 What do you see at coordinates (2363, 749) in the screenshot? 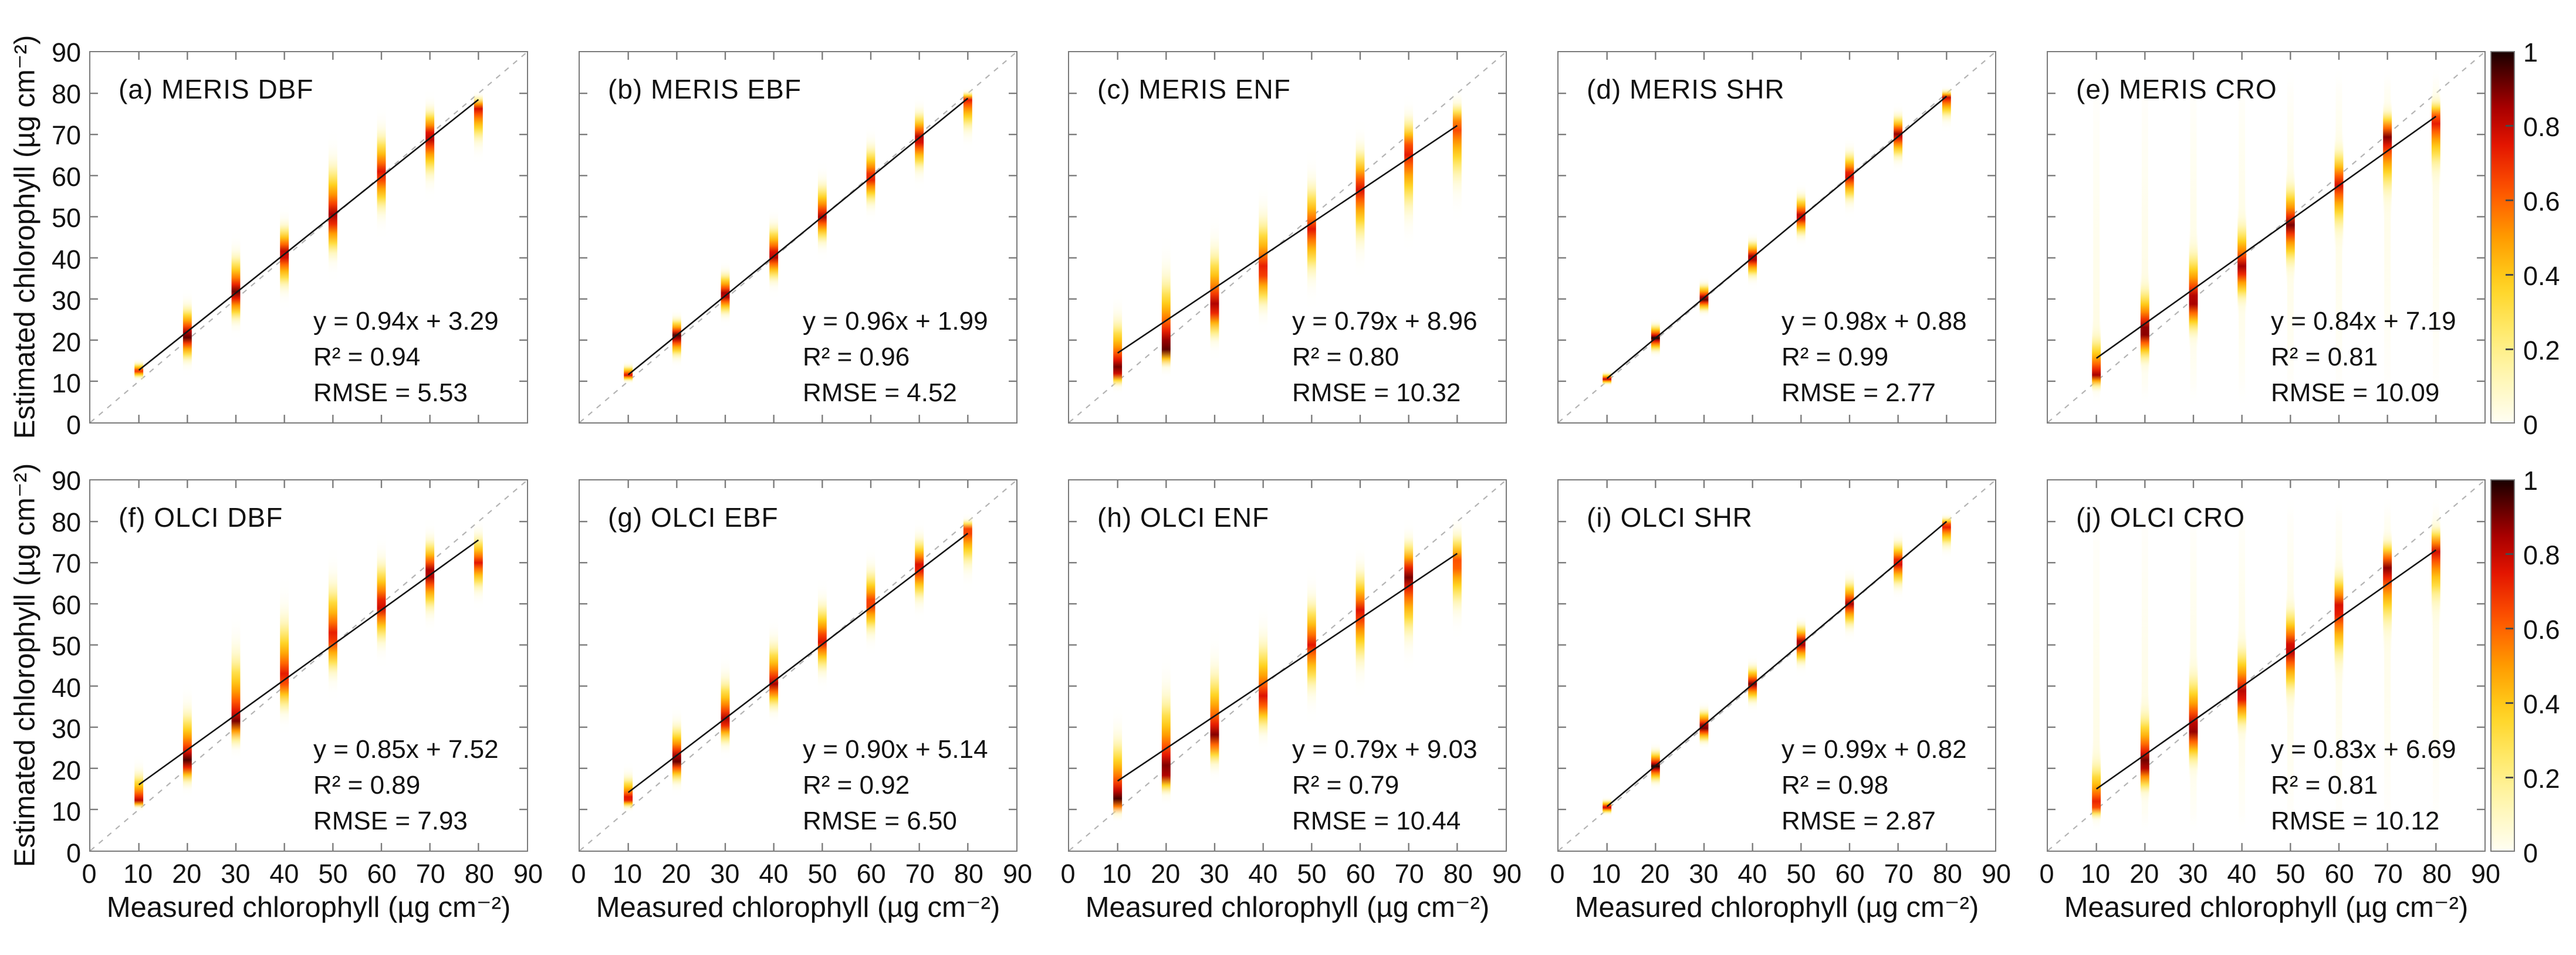
I see `equation-text: y = 0.83x + 6.69` at bounding box center [2363, 749].